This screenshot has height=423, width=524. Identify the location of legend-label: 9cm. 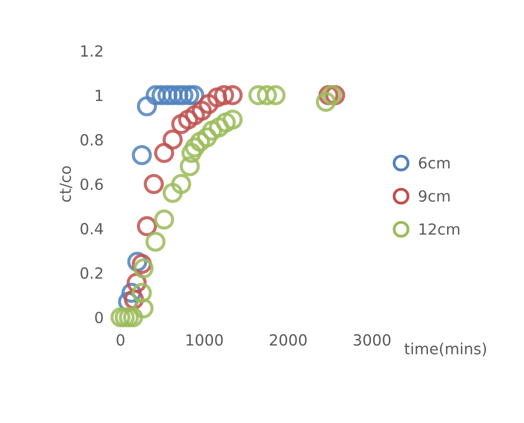
(434, 196).